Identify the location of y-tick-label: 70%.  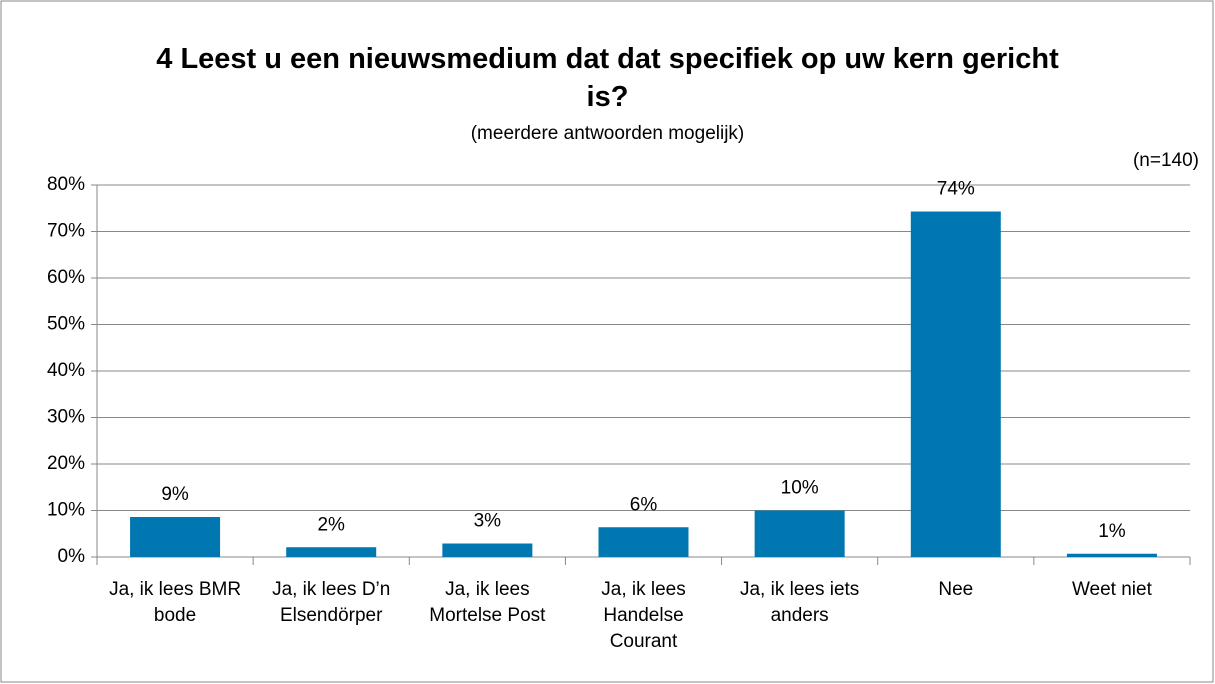
(66, 231).